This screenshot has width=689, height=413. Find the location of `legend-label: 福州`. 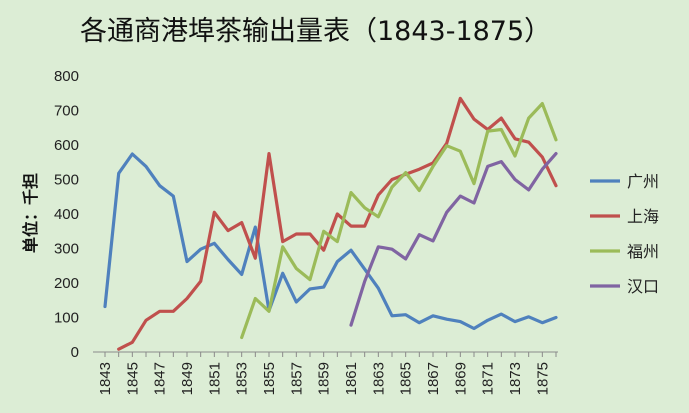

legend-label: 福州 is located at coordinates (643, 251).